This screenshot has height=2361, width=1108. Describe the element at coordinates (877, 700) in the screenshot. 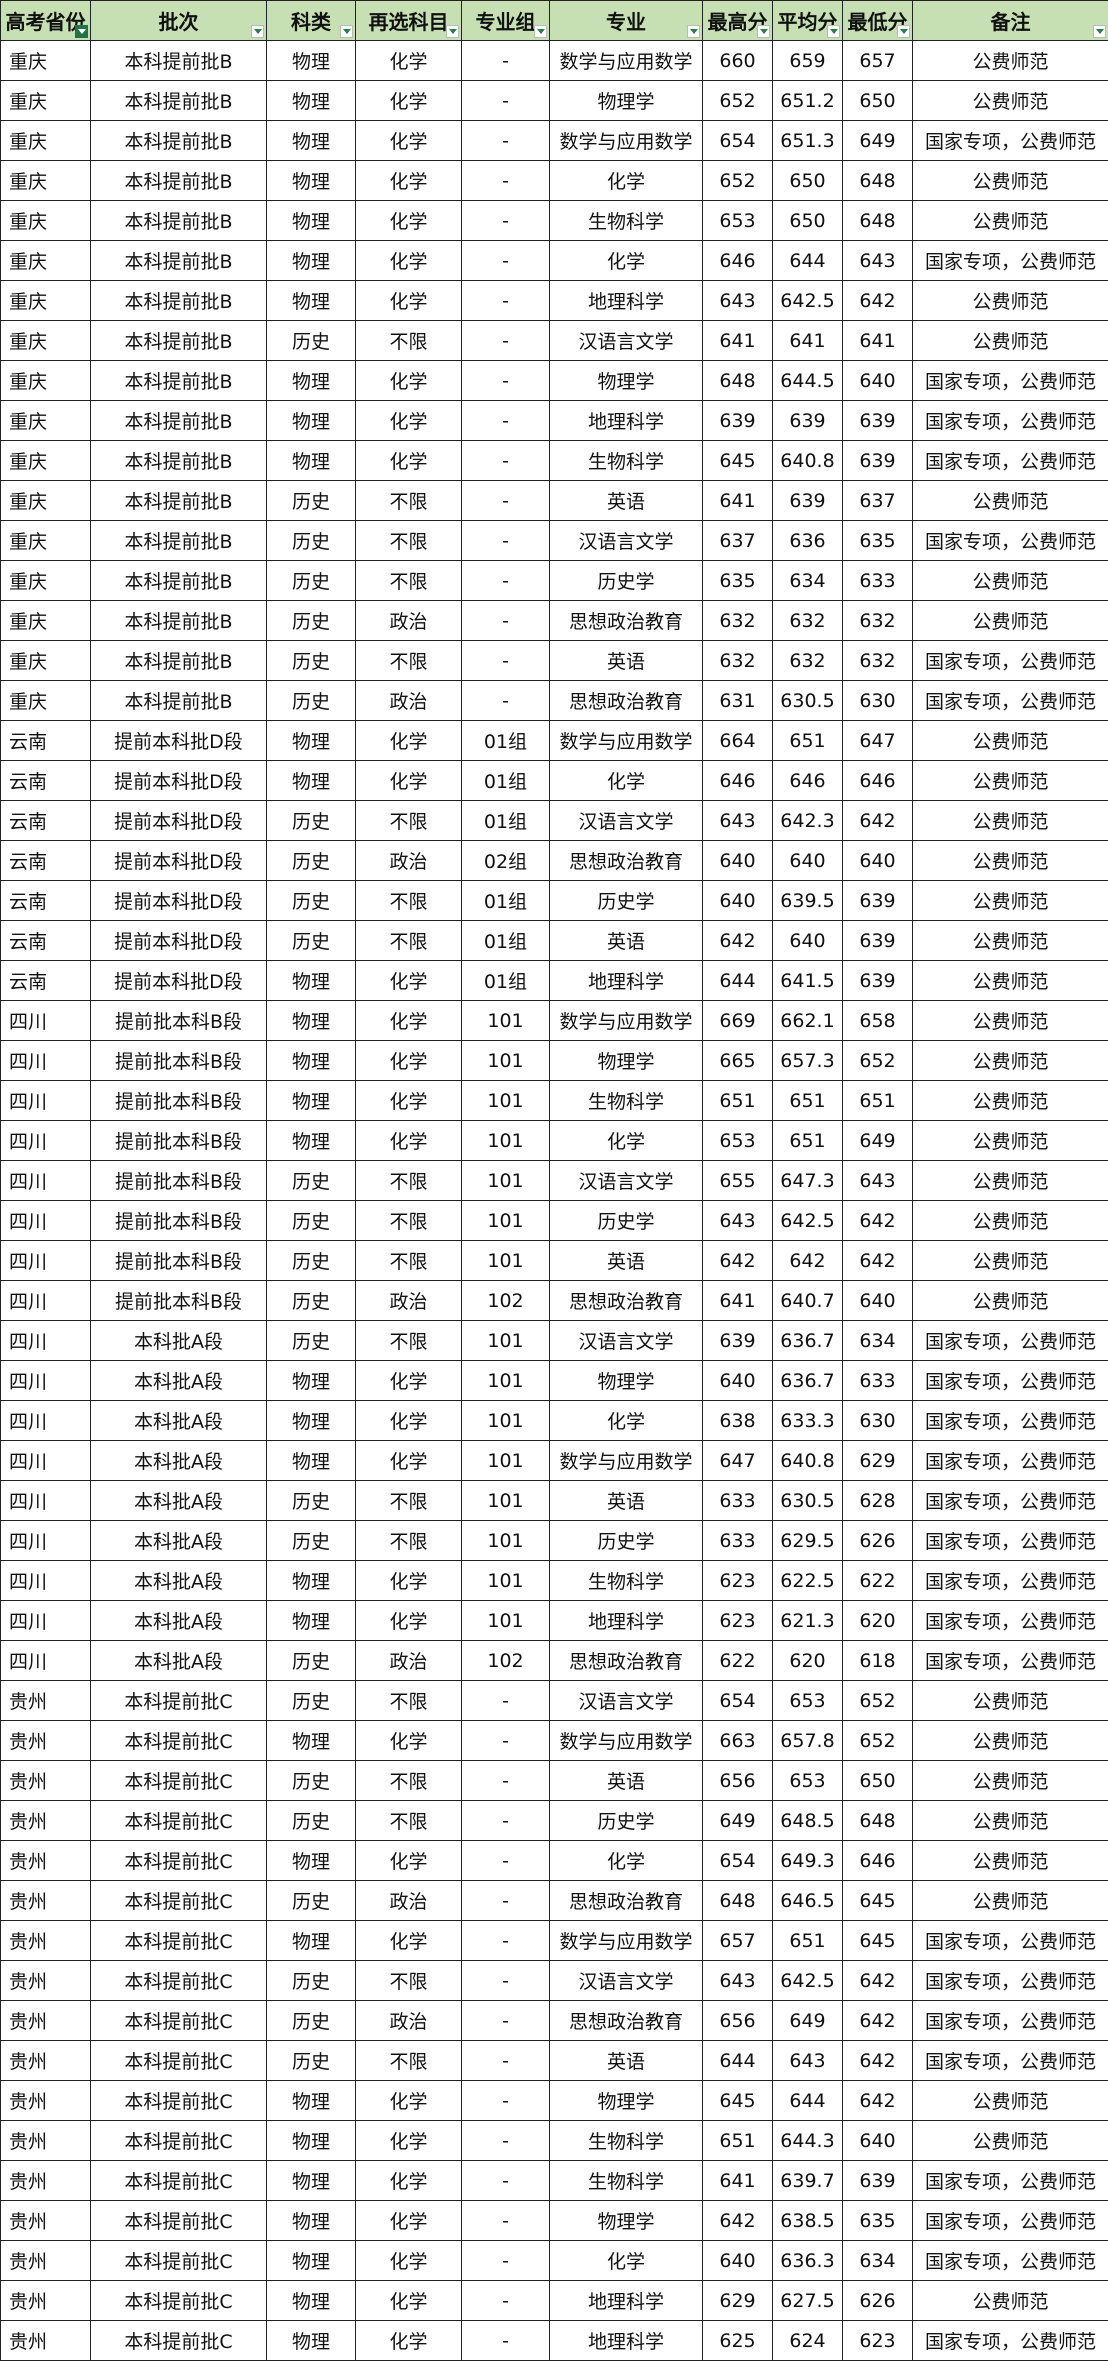

I see `cell-min-score: 630` at that location.